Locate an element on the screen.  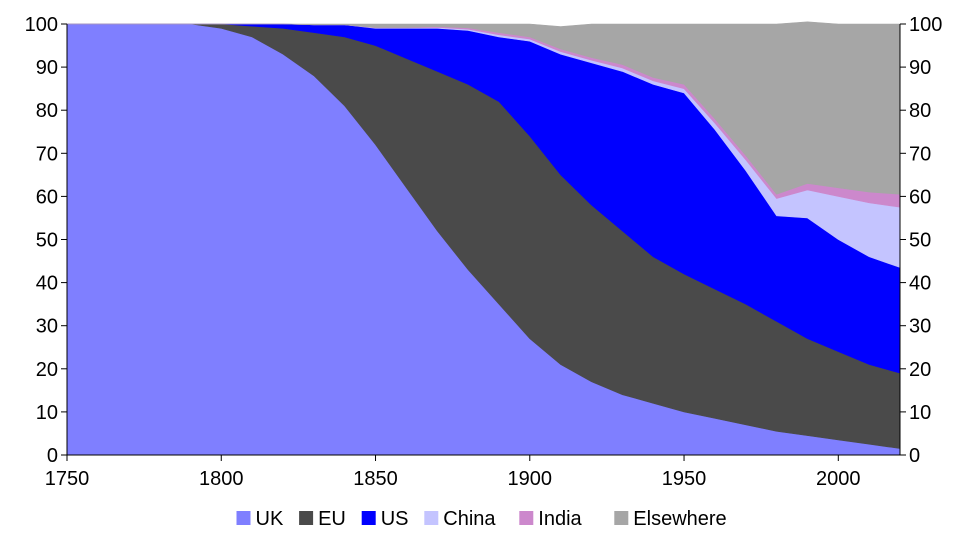
left-y-tick-label: 60 is located at coordinates (47, 197).